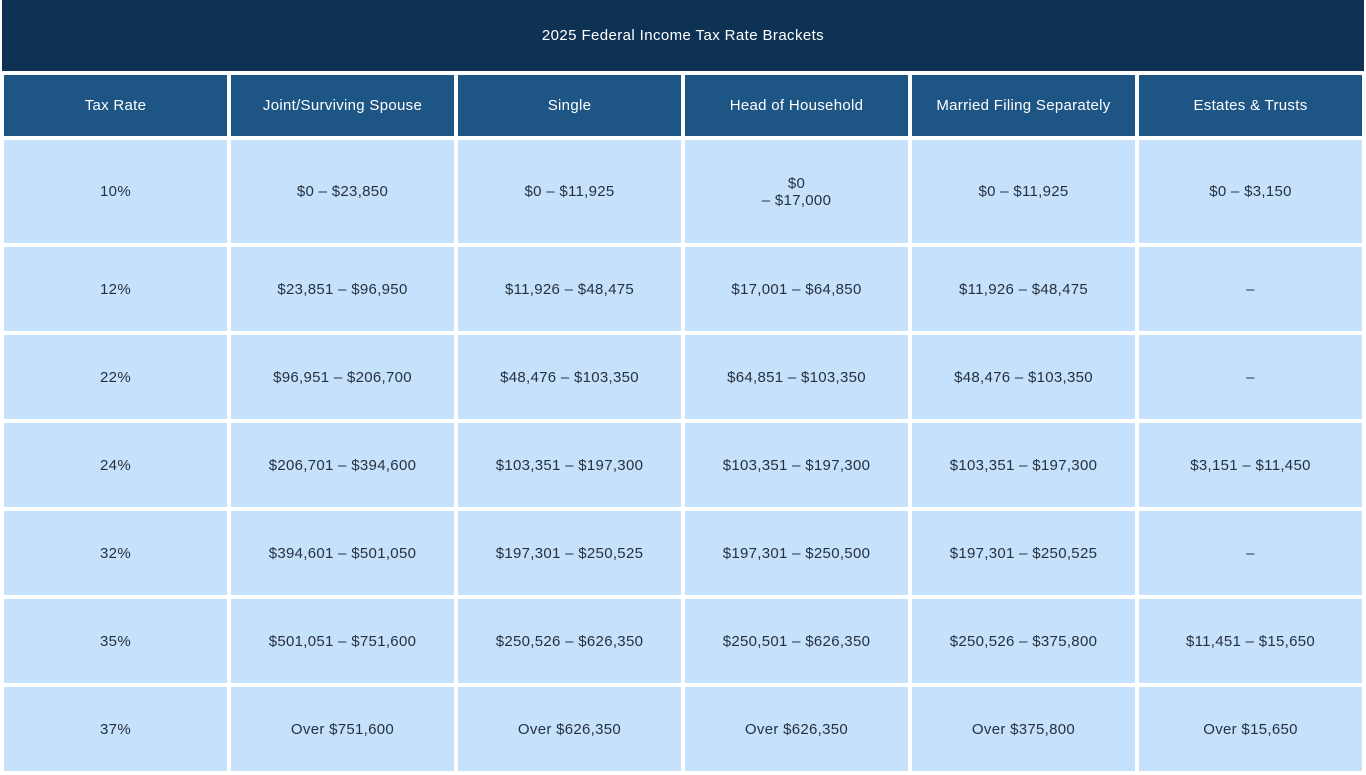  I want to click on bracket-cell: $0 – $23,850, so click(342, 191).